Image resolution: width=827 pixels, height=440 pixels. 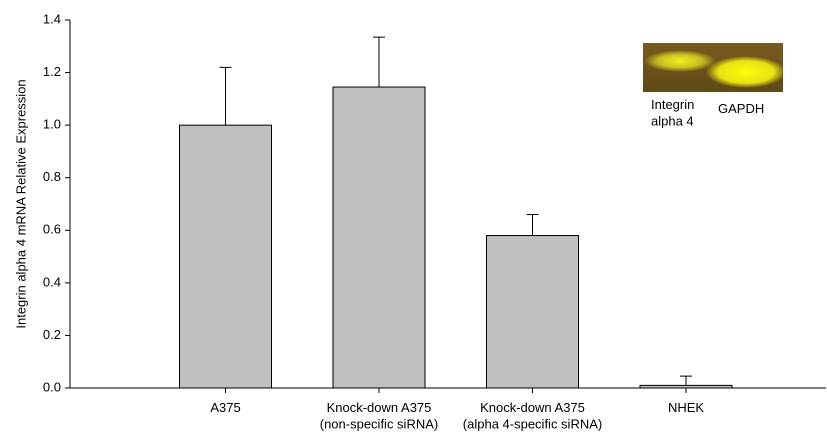 I want to click on x-tick-label: NHEK, so click(x=686, y=407).